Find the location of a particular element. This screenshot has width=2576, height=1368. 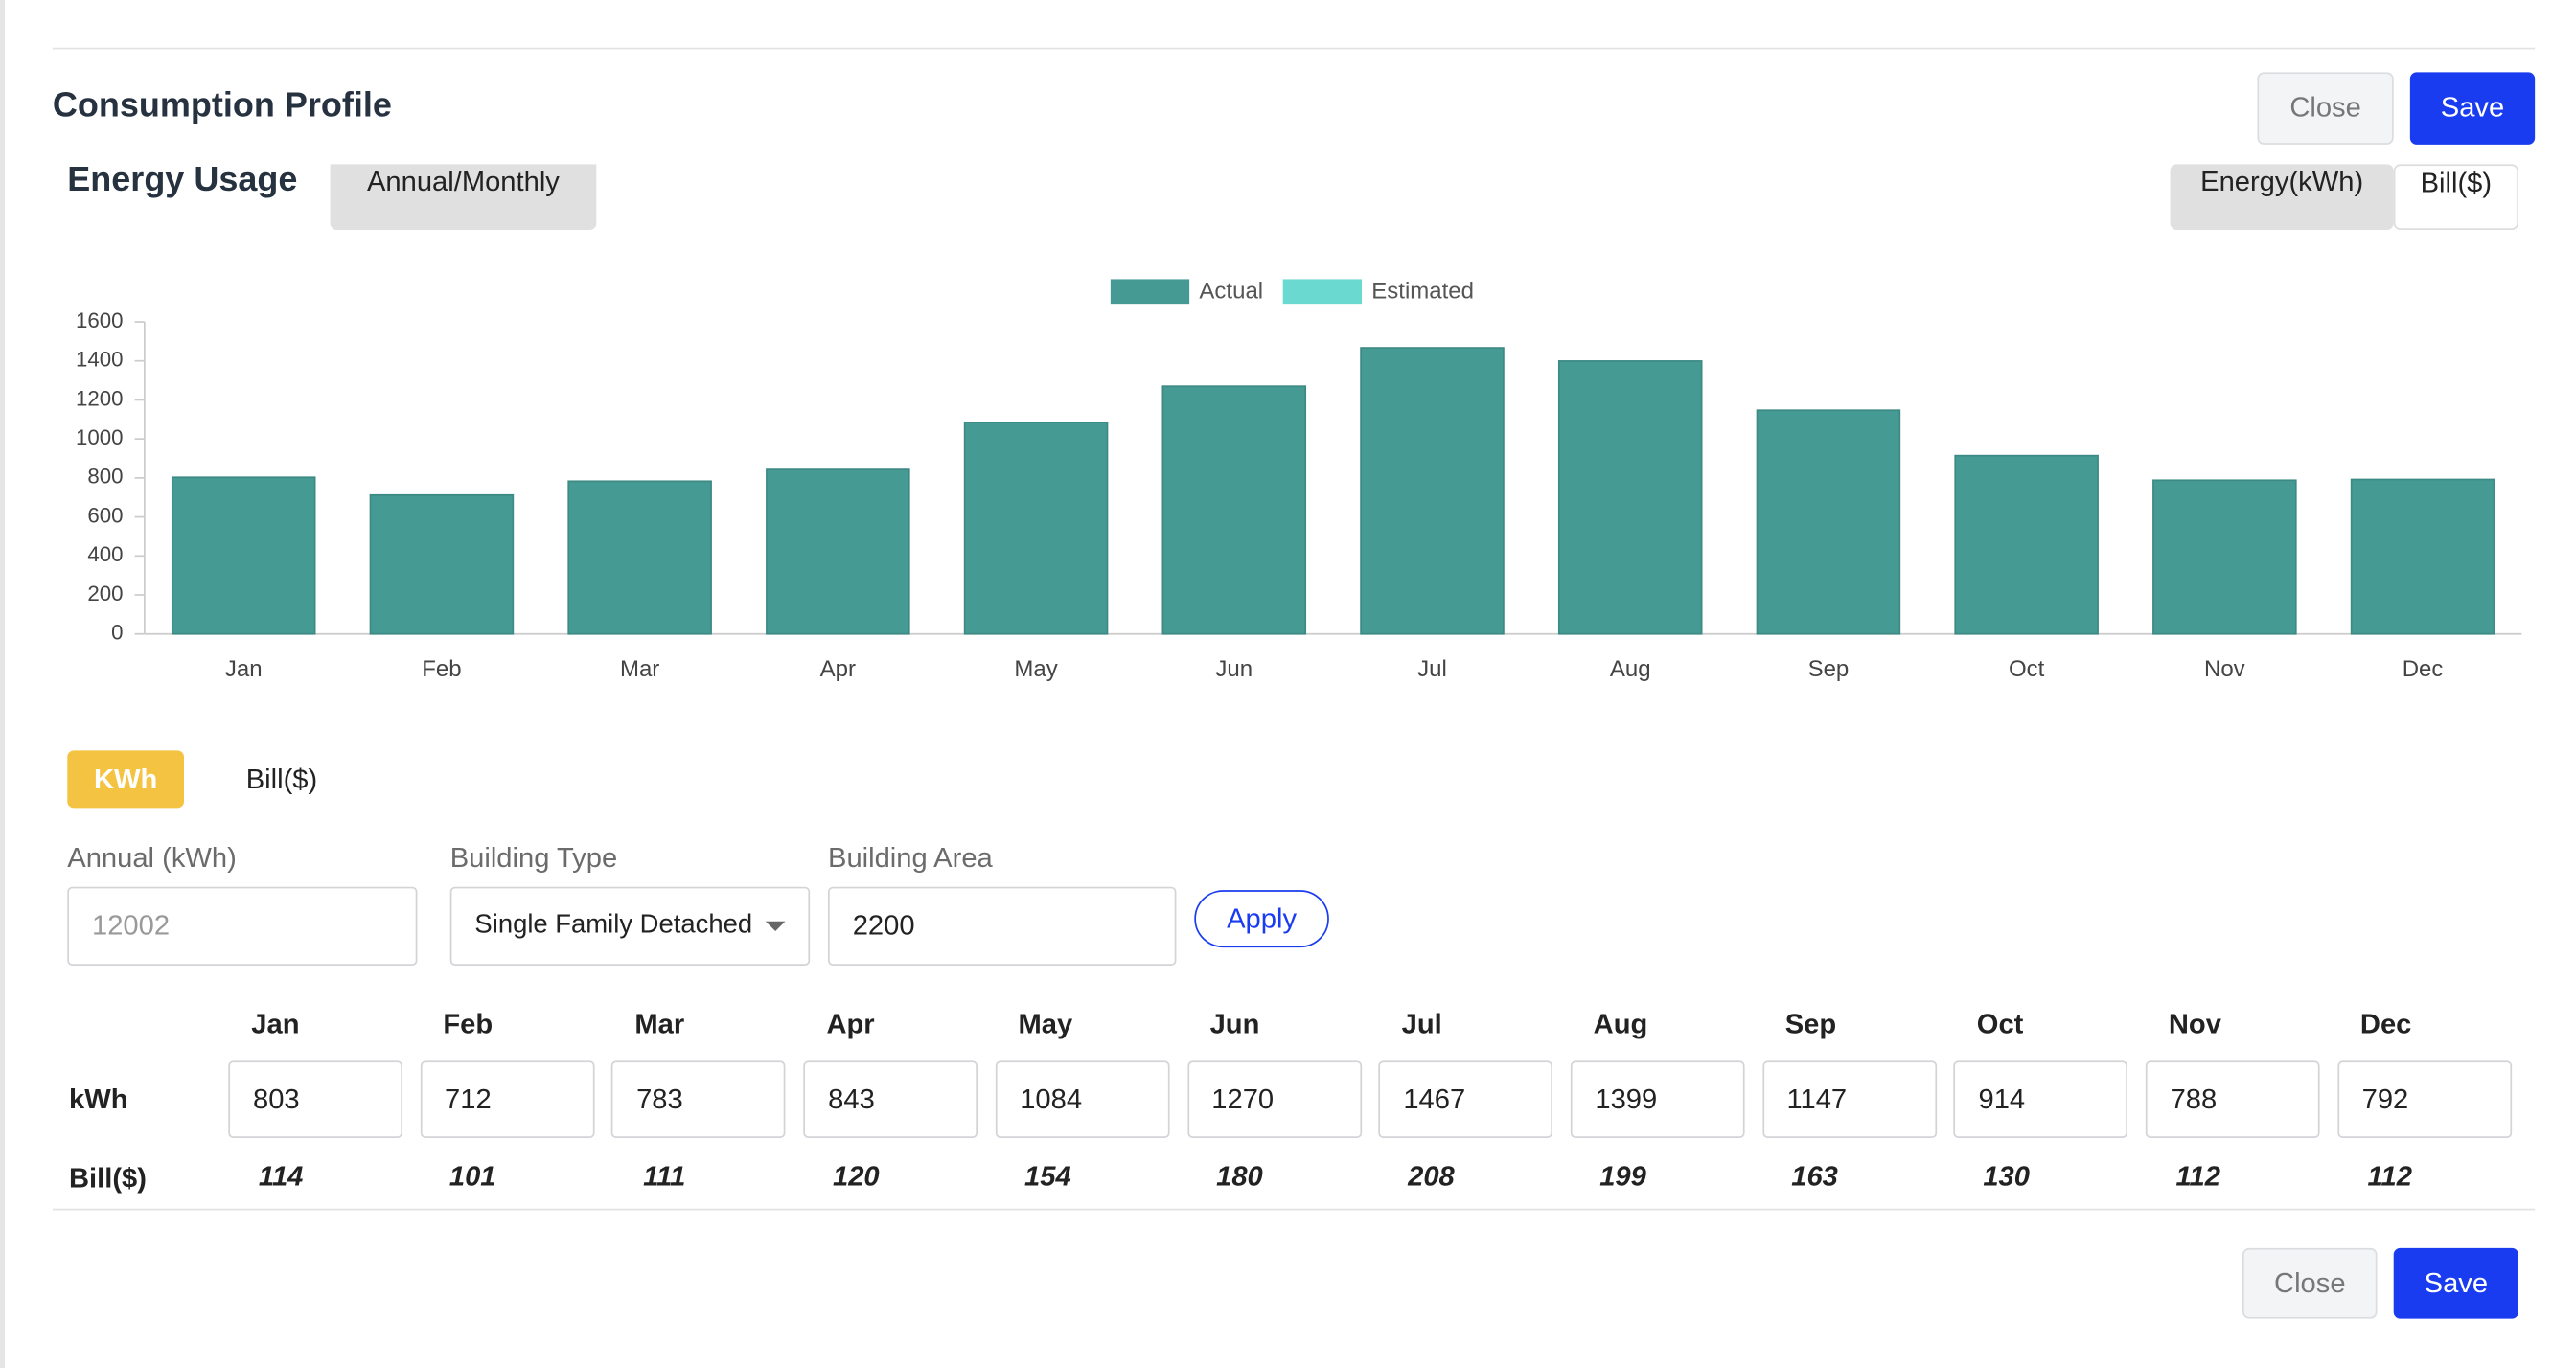

unit-tab-bill: Bill($) is located at coordinates (281, 778).